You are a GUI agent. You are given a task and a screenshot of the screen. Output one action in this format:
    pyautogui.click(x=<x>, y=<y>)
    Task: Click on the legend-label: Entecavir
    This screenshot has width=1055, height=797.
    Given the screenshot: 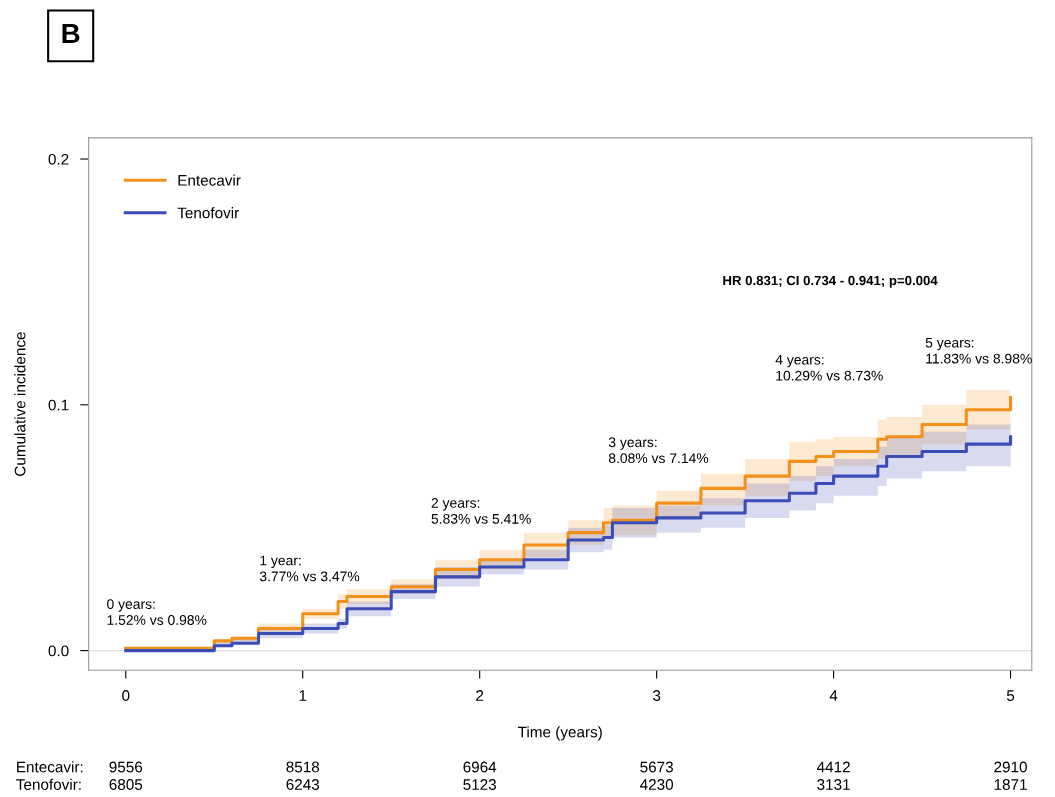 What is the action you would take?
    pyautogui.click(x=209, y=180)
    